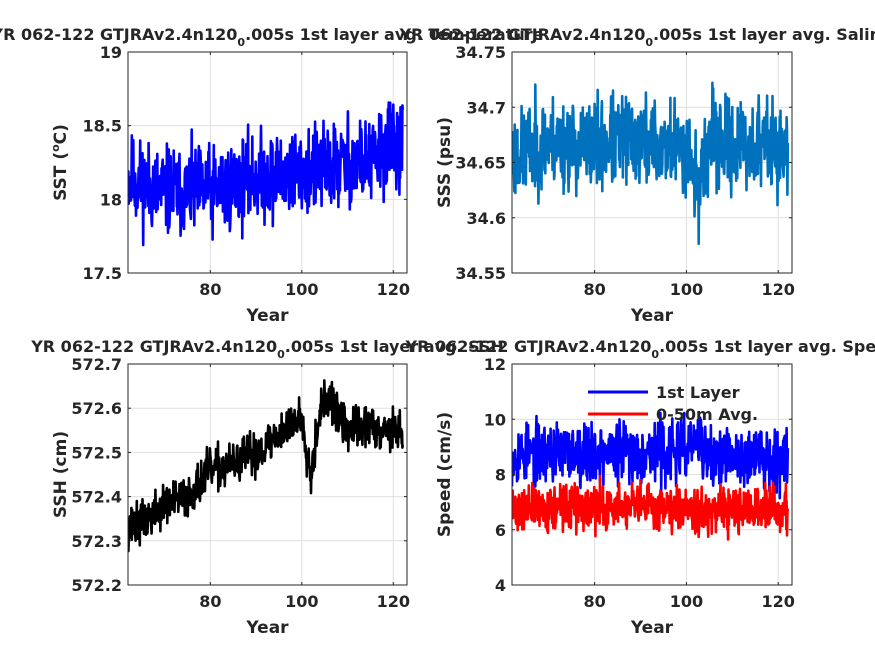 The height and width of the screenshot is (656, 875). I want to click on y-axis-label: SSH (cm), so click(61, 474).